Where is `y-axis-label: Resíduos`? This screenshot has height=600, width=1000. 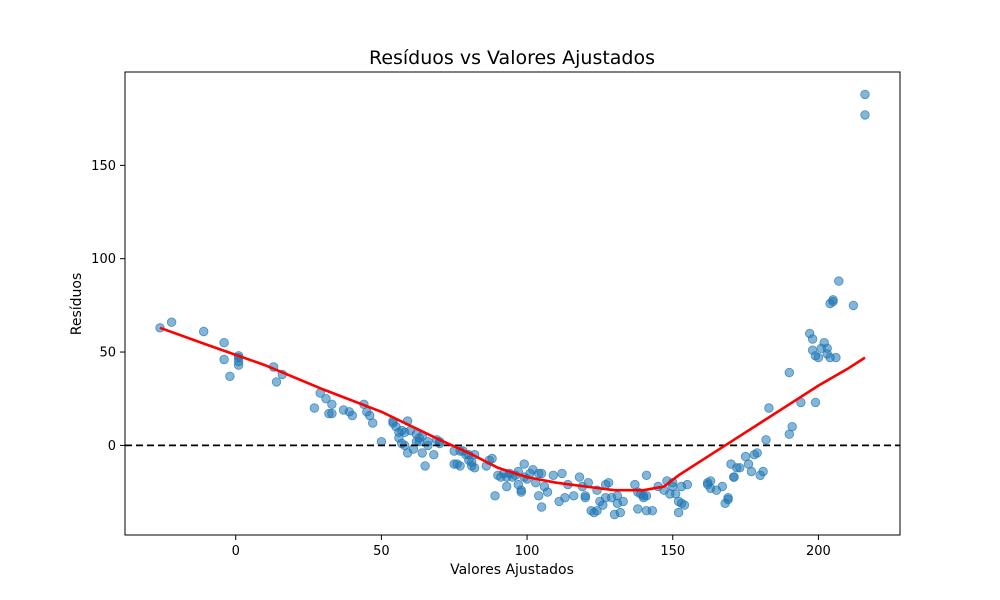 y-axis-label: Resíduos is located at coordinates (77, 304).